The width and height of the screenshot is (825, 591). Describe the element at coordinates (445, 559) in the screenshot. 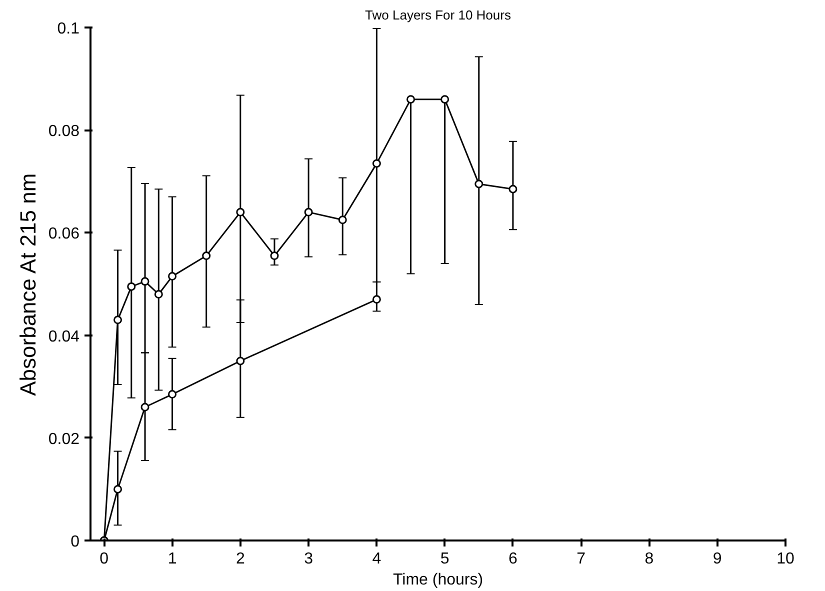

I see `x-tick-label: 5` at that location.